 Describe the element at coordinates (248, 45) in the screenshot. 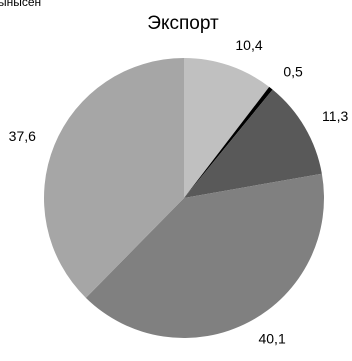

I see `data-label: 10,4` at that location.